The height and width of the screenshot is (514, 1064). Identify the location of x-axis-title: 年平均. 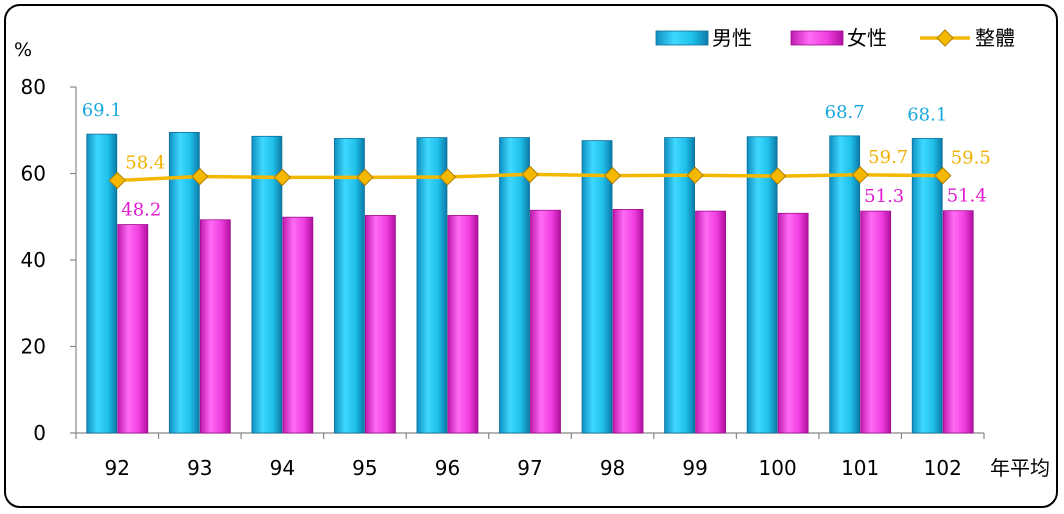
(1020, 468).